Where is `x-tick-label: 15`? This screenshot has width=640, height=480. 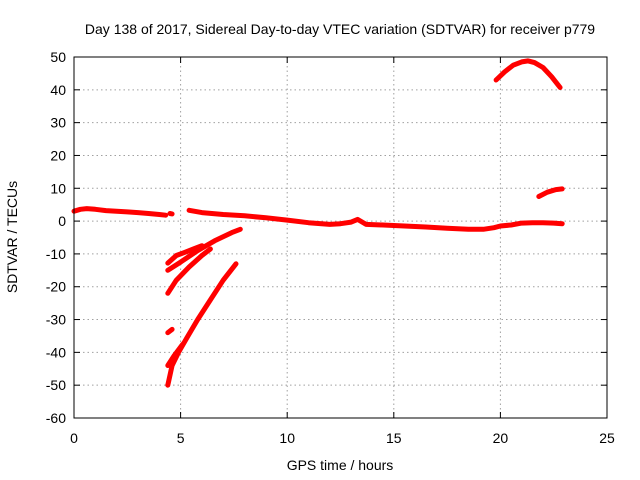
x-tick-label: 15 is located at coordinates (394, 438).